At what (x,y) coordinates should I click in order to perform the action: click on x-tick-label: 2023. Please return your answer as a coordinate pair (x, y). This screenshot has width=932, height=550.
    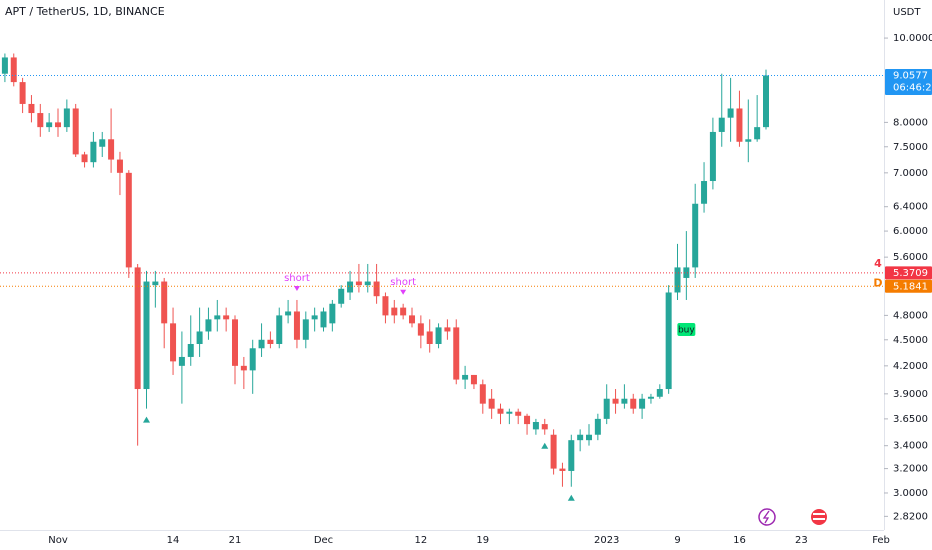
    Looking at the image, I should click on (606, 540).